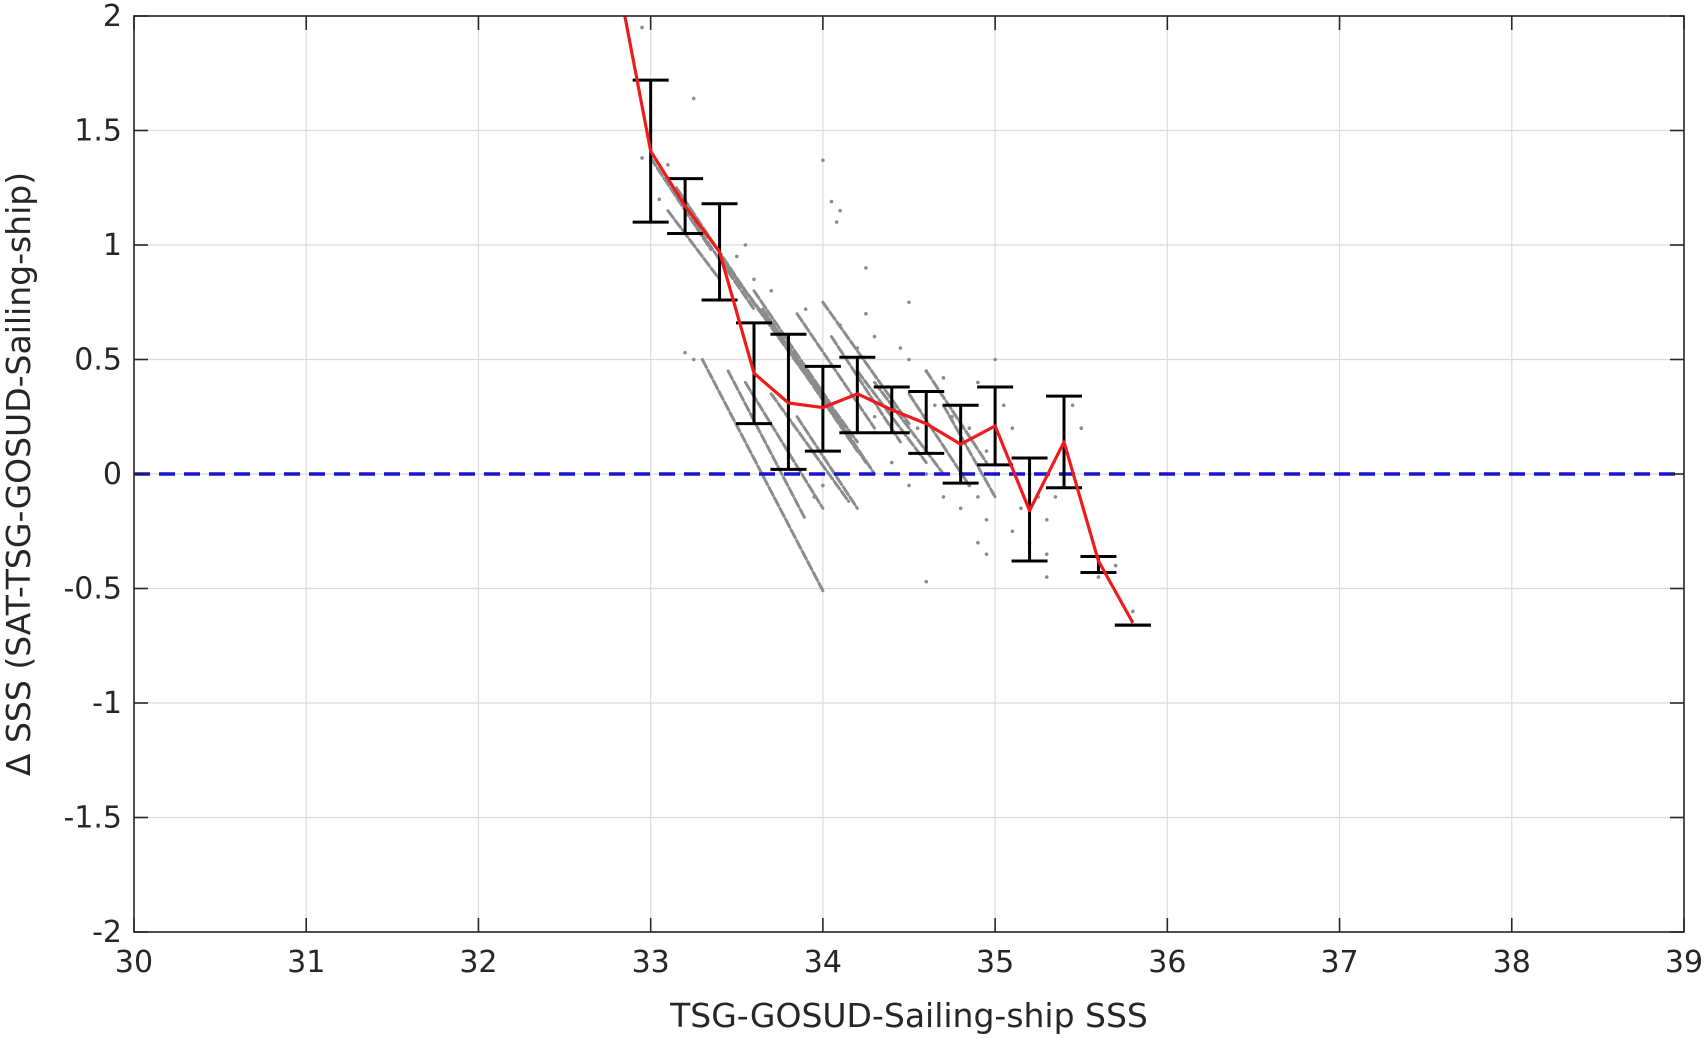  What do you see at coordinates (107, 932) in the screenshot?
I see `y-tick-label: -2` at bounding box center [107, 932].